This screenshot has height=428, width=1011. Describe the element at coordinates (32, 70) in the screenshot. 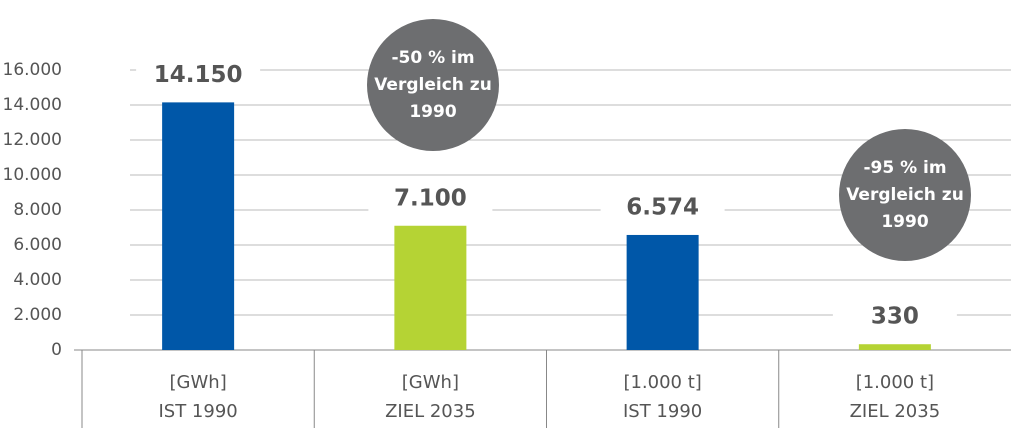

I see `y-tick-label: 16.000` at that location.